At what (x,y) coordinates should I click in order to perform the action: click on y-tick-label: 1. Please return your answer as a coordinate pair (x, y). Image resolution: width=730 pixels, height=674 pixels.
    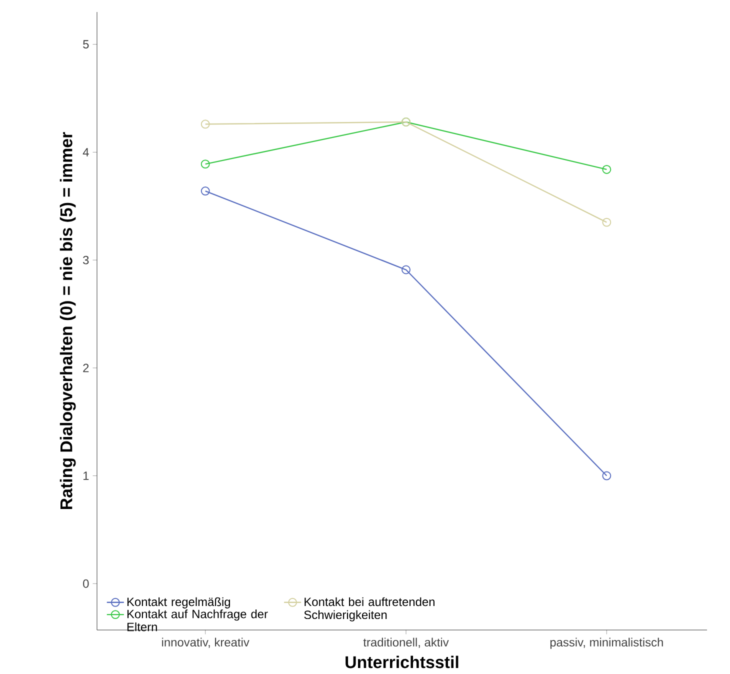
    Looking at the image, I should click on (86, 476).